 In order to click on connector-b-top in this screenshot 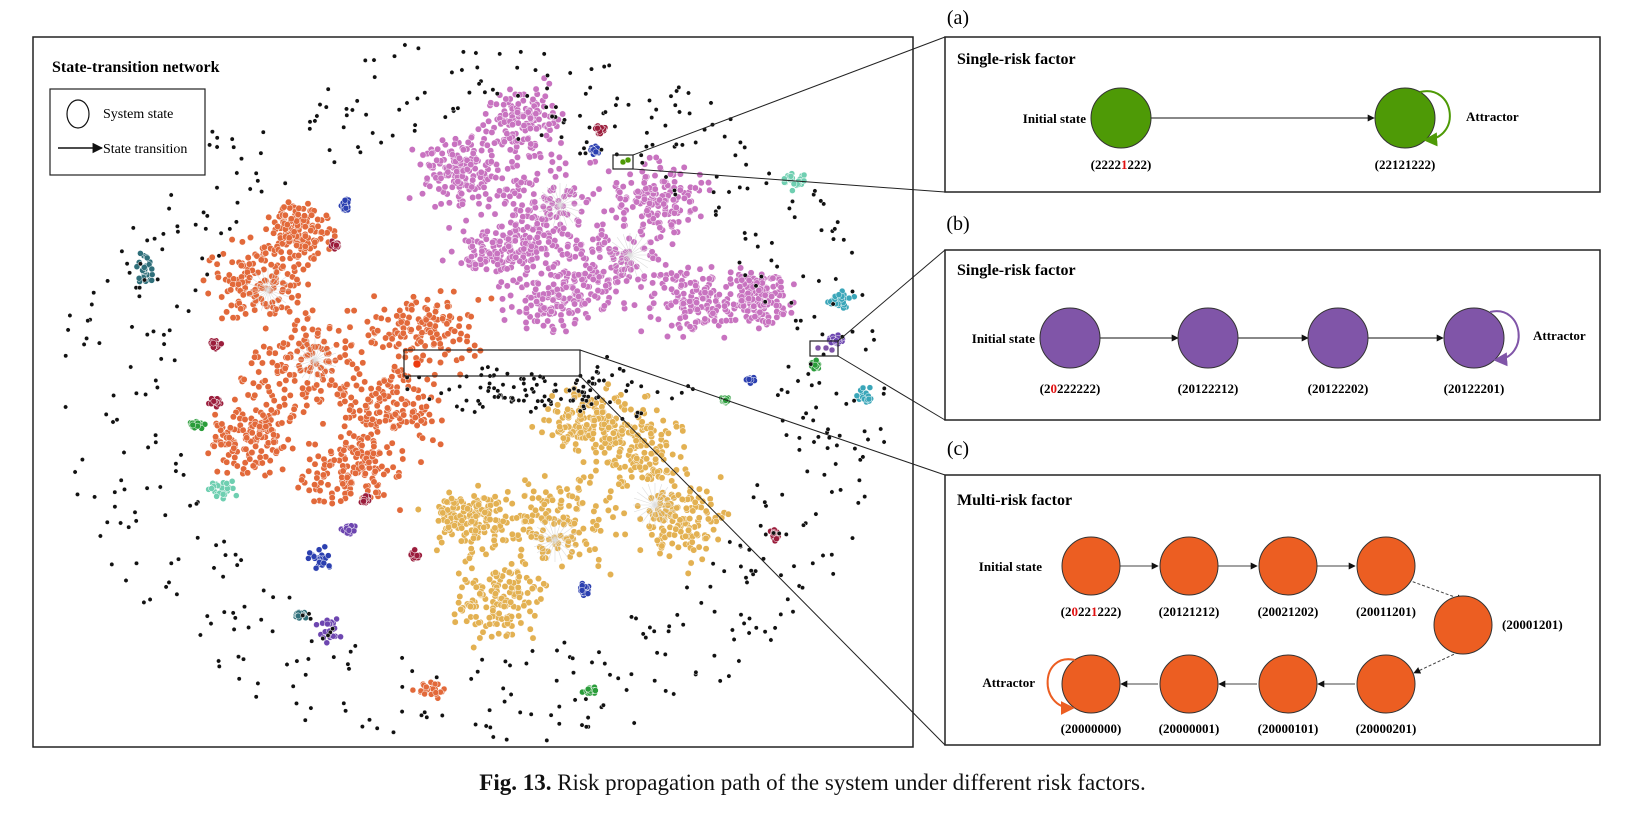, I will do `click(891, 295)`.